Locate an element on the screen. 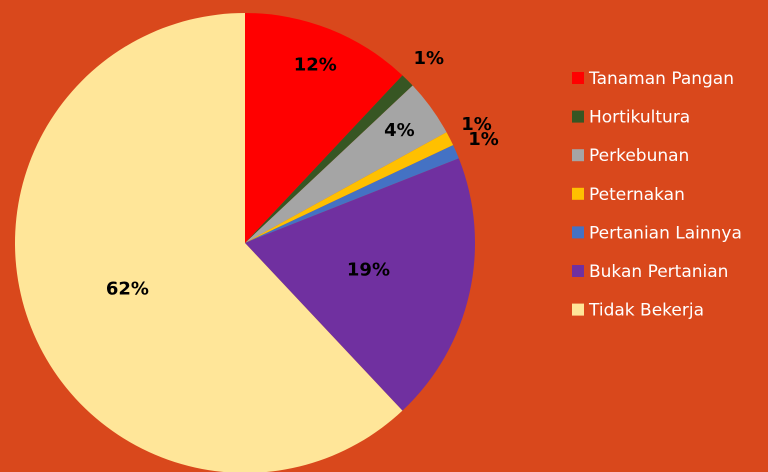 The image size is (768, 472). data-label: 62% is located at coordinates (127, 289).